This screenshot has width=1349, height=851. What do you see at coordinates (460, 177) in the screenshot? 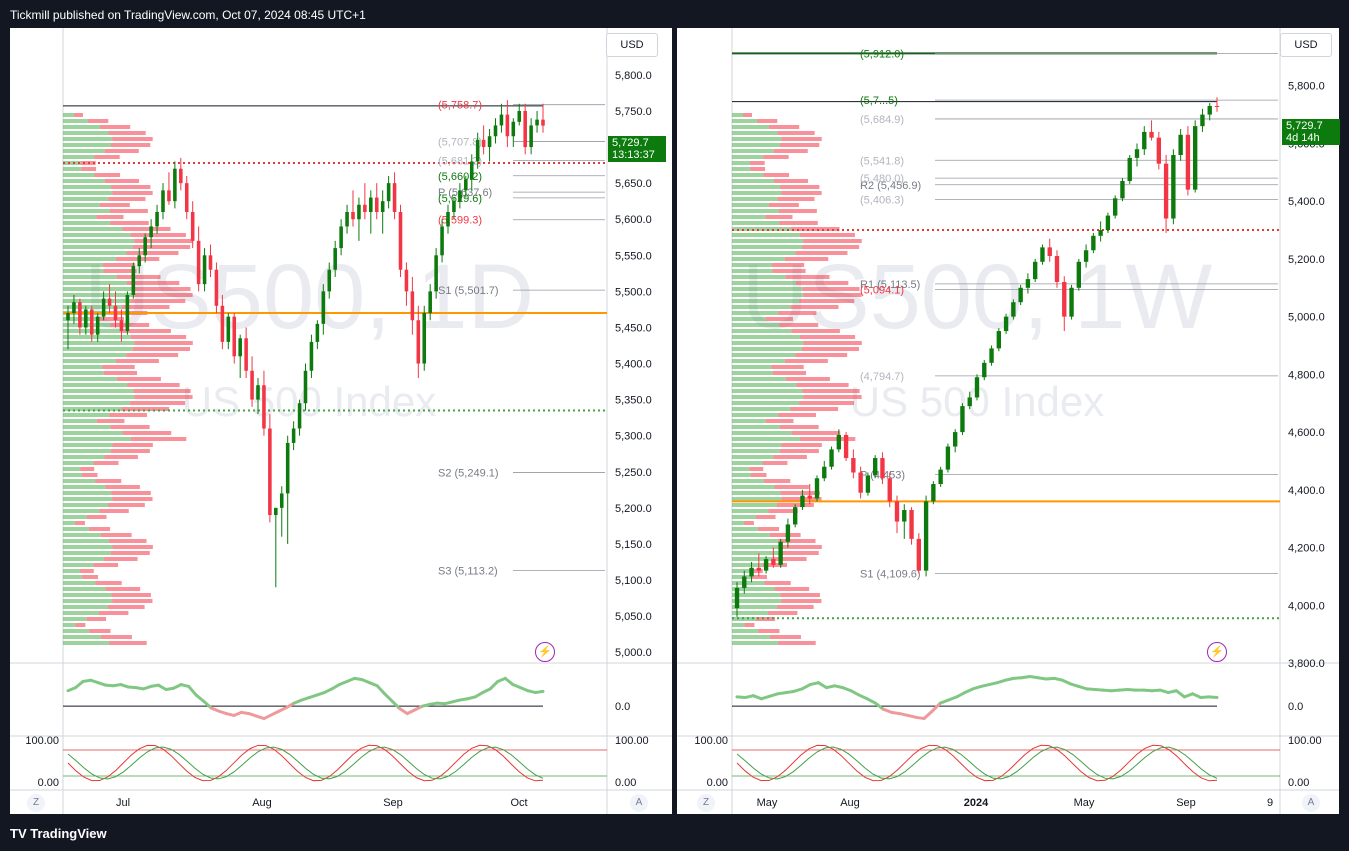
I see `pivot-level-label: (5,660.2)` at bounding box center [460, 177].